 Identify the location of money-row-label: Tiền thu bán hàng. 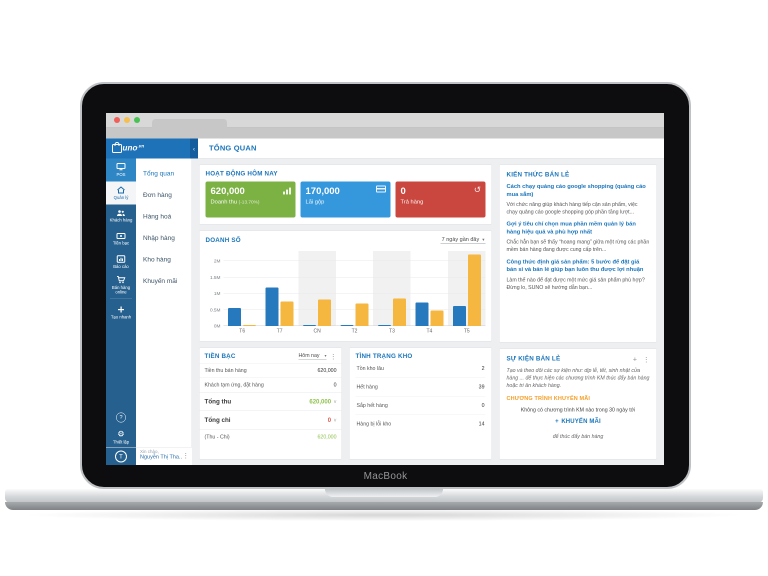
(225, 370).